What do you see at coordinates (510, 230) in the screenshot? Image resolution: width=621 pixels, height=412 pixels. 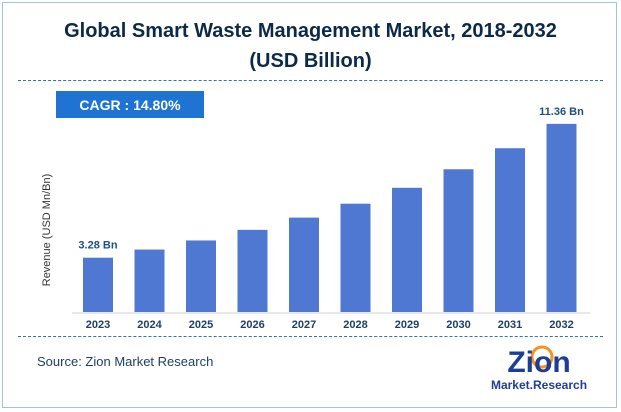 I see `bar-2031` at bounding box center [510, 230].